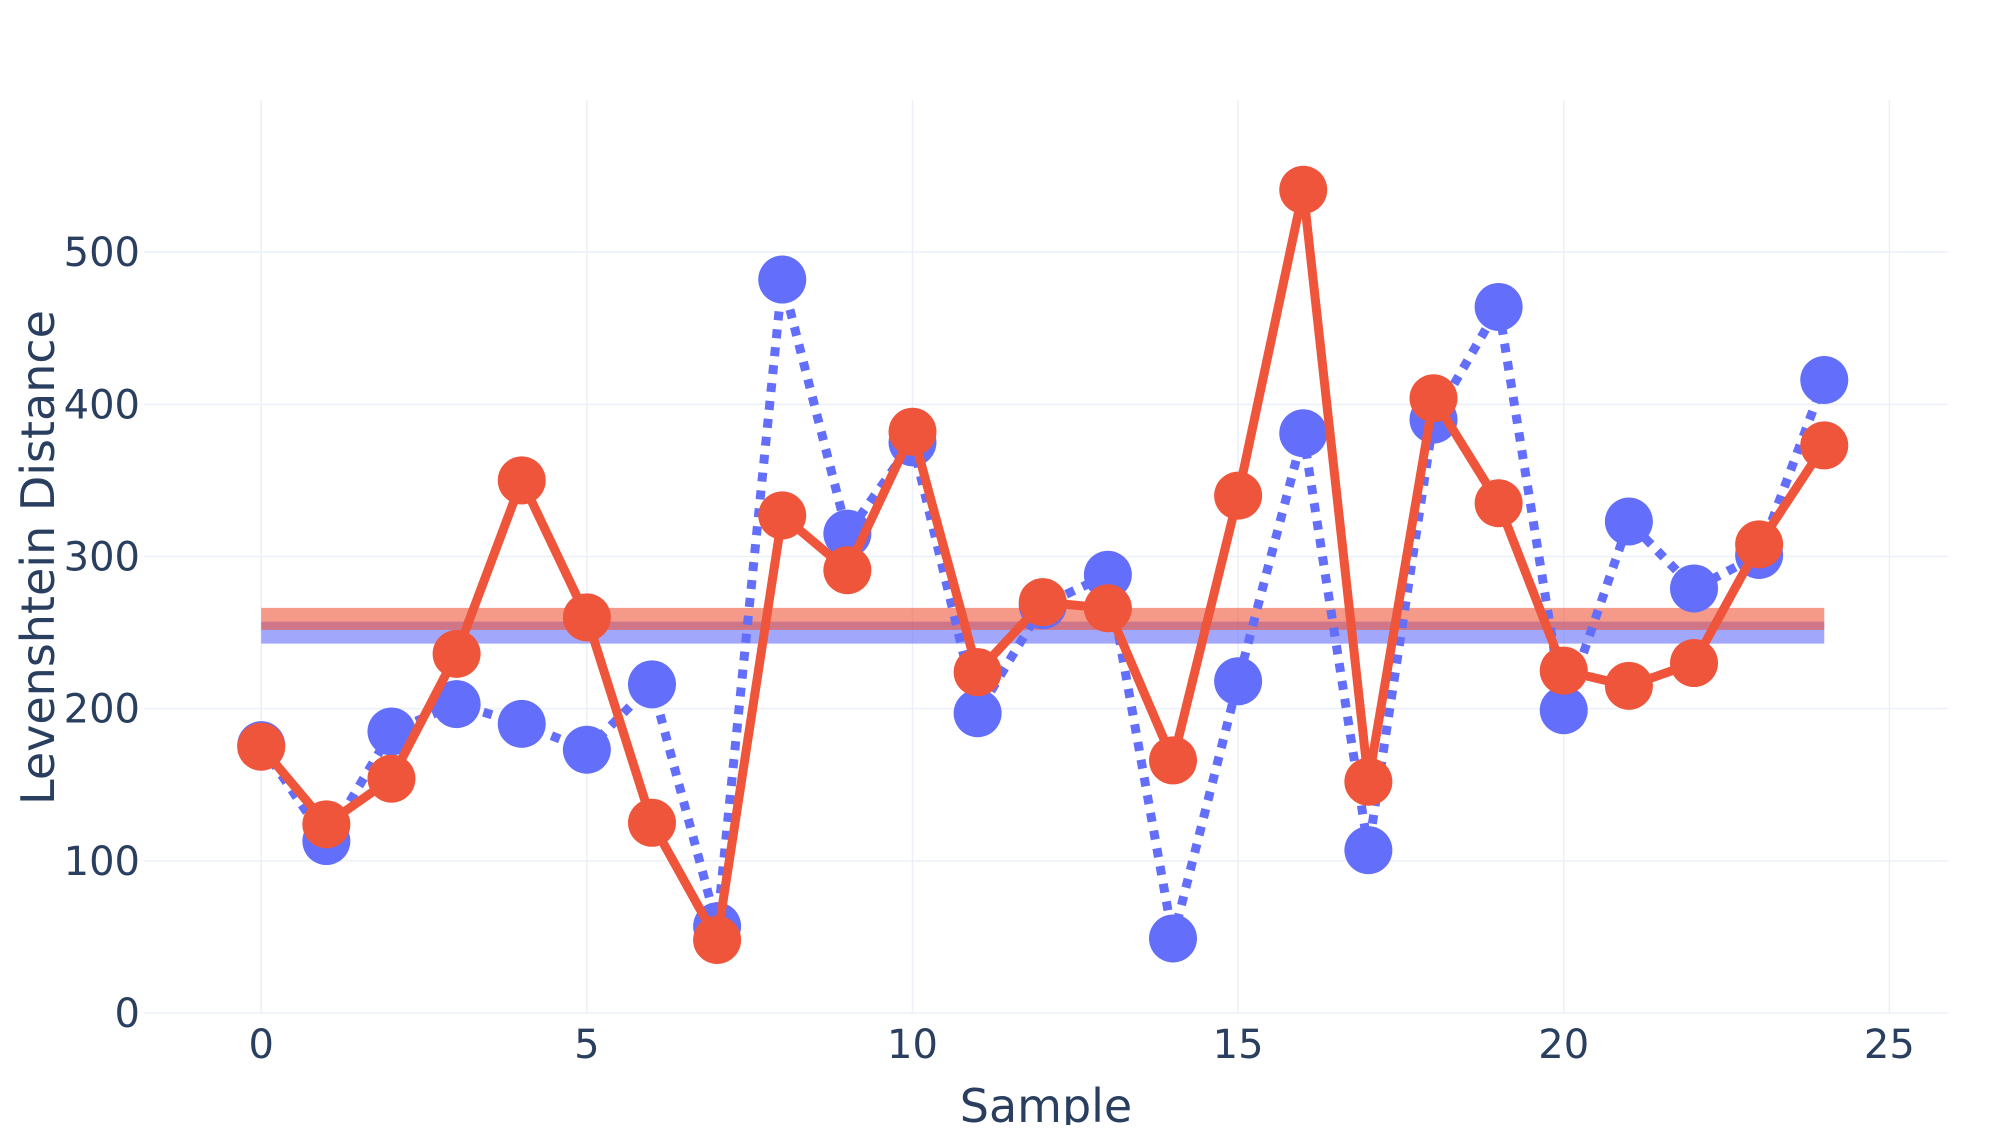 This screenshot has width=2000, height=1130. I want to click on y-tick-label: 200, so click(102, 710).